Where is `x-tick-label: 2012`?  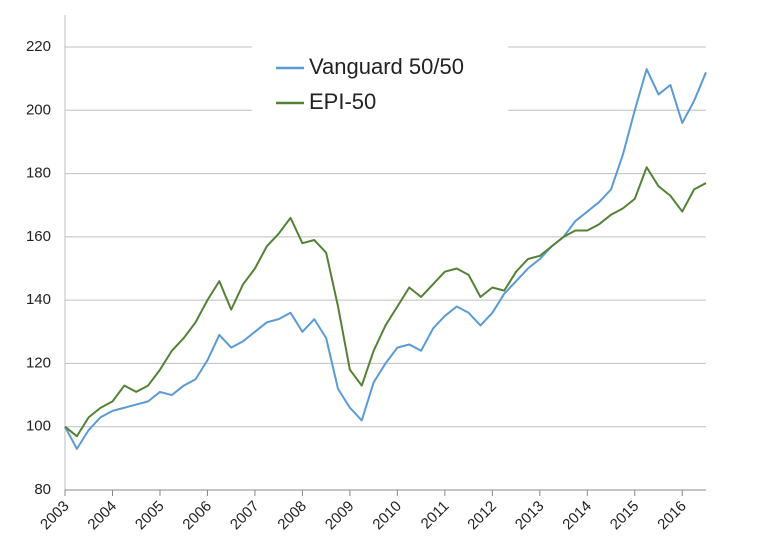 x-tick-label: 2012 is located at coordinates (482, 516).